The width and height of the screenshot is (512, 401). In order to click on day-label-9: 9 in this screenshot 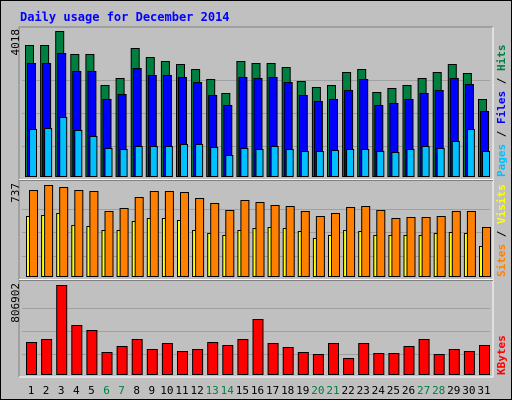, I will do `click(151, 390)`.